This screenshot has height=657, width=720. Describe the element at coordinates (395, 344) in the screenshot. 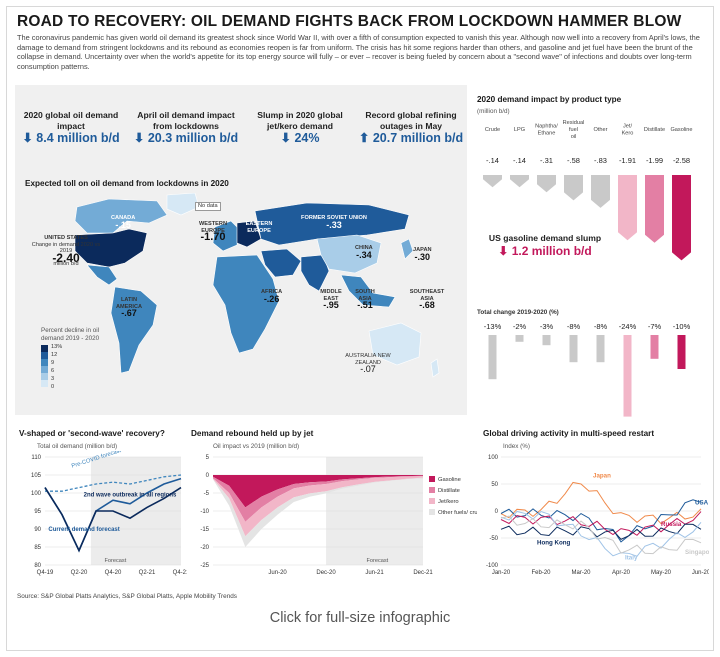

I see `map-australia` at that location.